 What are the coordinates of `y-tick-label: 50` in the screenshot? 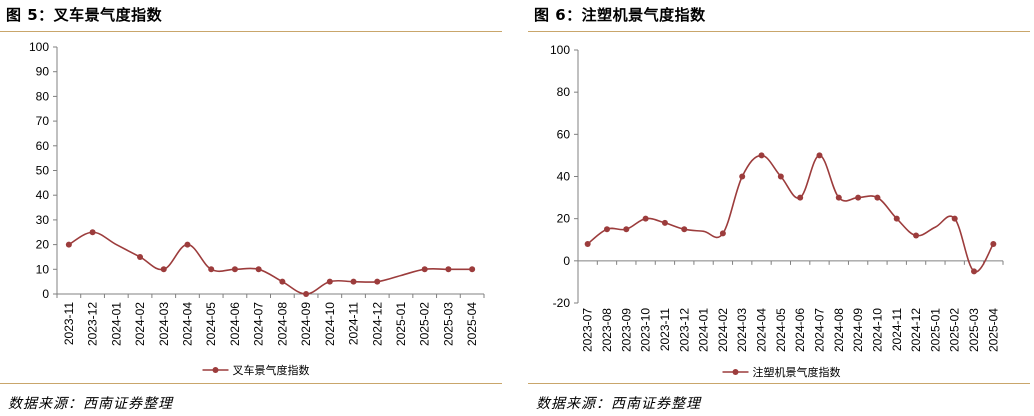 It's located at (43, 171).